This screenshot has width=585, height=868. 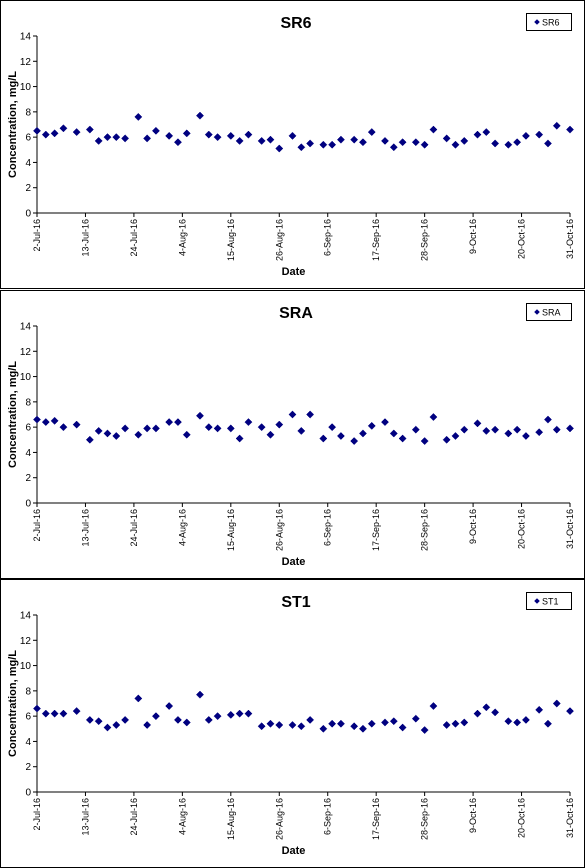 What do you see at coordinates (303, 132) in the screenshot?
I see `data-points` at bounding box center [303, 132].